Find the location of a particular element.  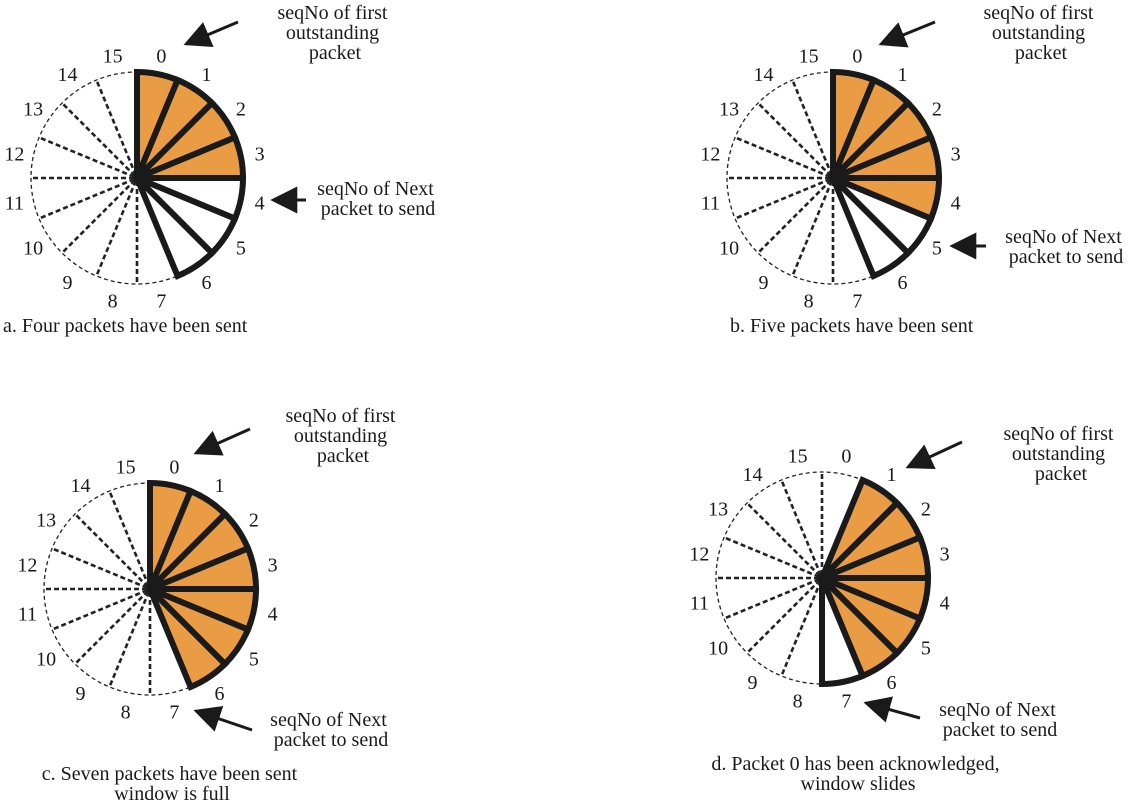

seq-number-a-15: 15 is located at coordinates (113, 56).